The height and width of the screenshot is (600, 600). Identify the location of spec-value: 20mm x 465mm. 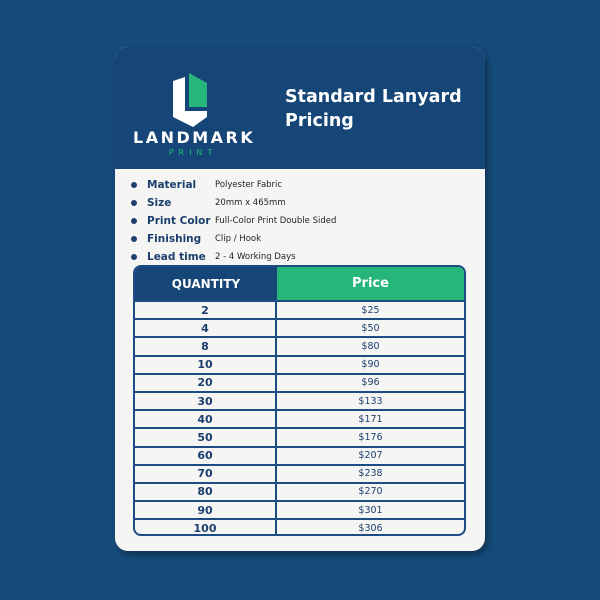
(250, 203).